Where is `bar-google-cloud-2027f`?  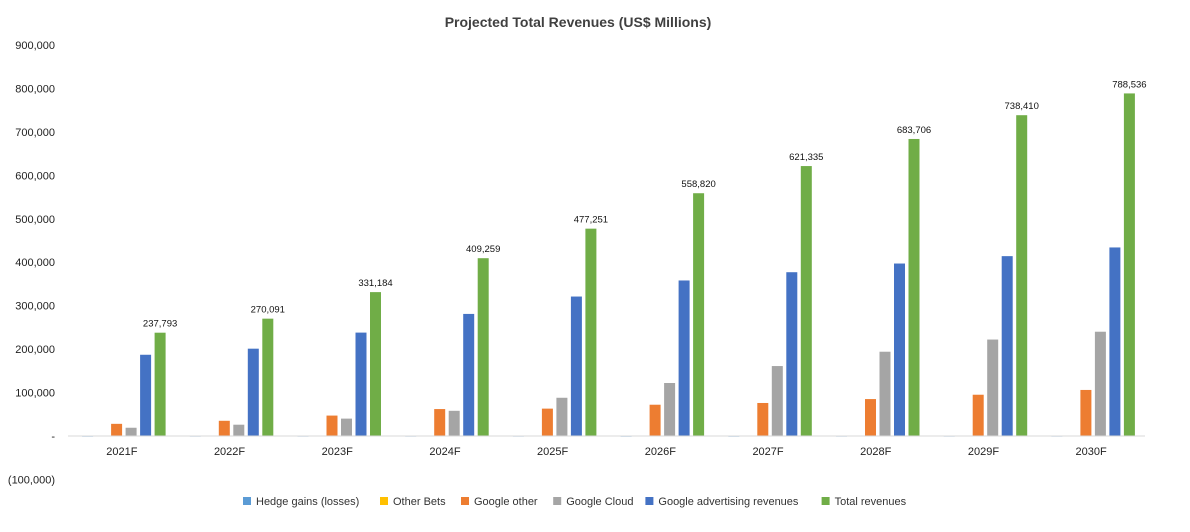 bar-google-cloud-2027f is located at coordinates (777, 401).